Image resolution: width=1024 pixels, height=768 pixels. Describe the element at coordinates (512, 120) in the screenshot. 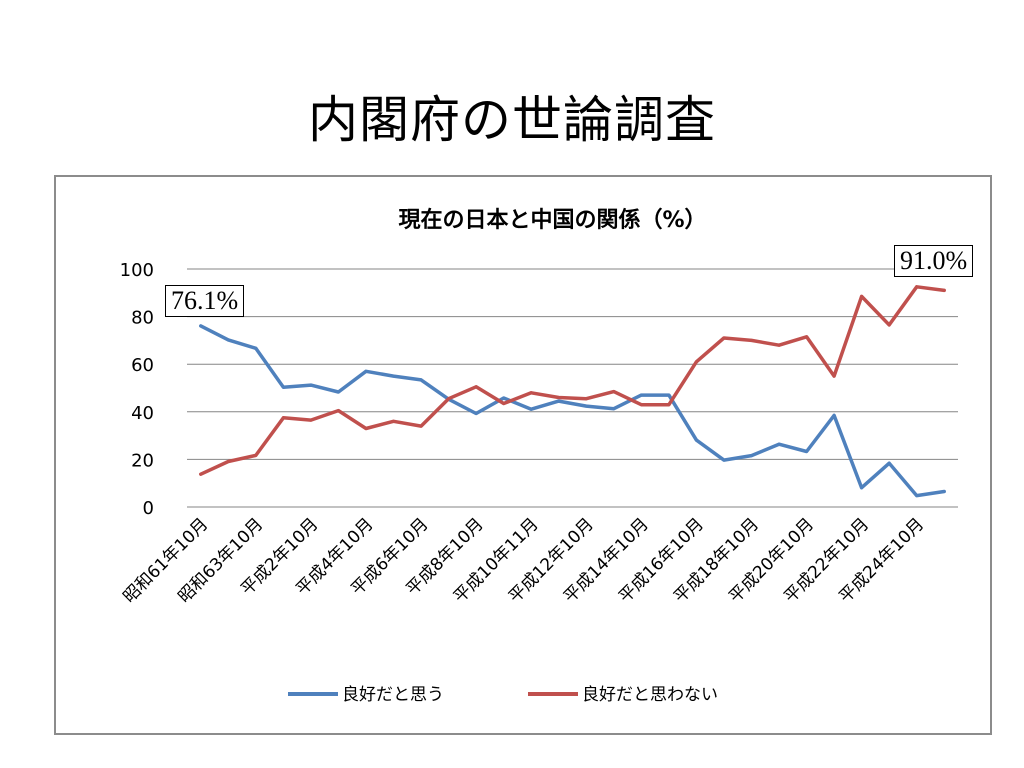

I see `slide-title: 内閣府の世論調査` at that location.